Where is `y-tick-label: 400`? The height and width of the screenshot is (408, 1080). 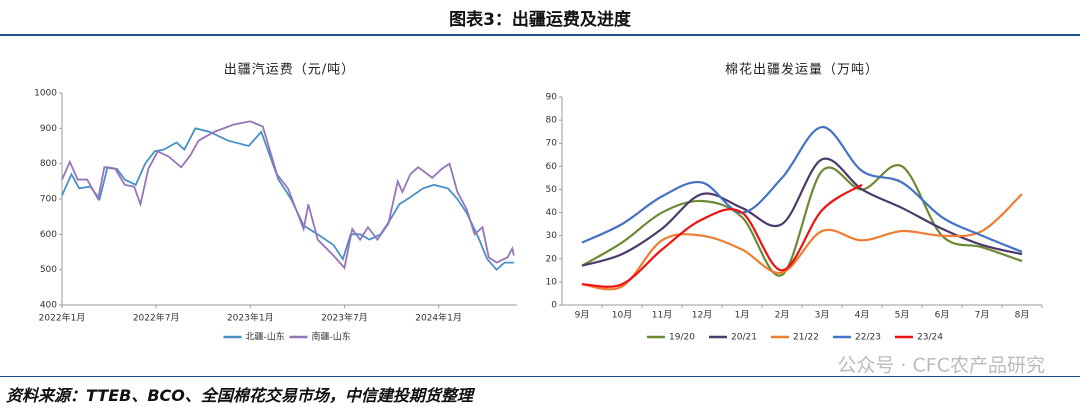 y-tick-label: 400 is located at coordinates (48, 306).